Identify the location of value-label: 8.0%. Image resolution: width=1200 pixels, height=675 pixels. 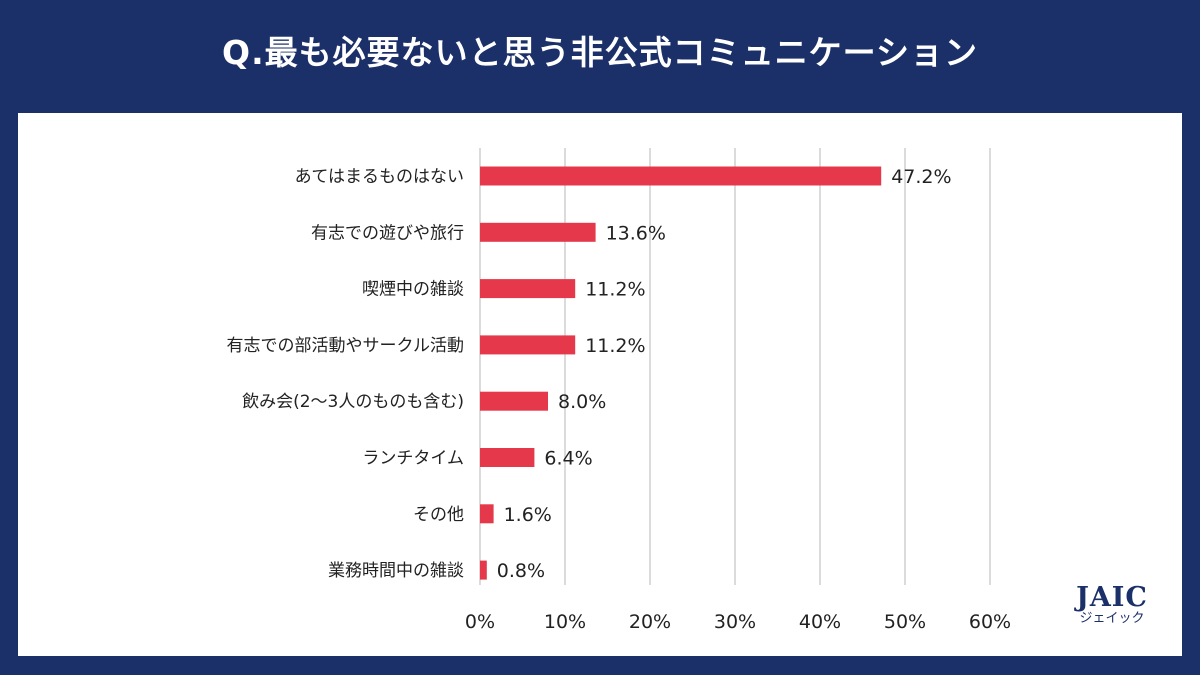
(582, 402).